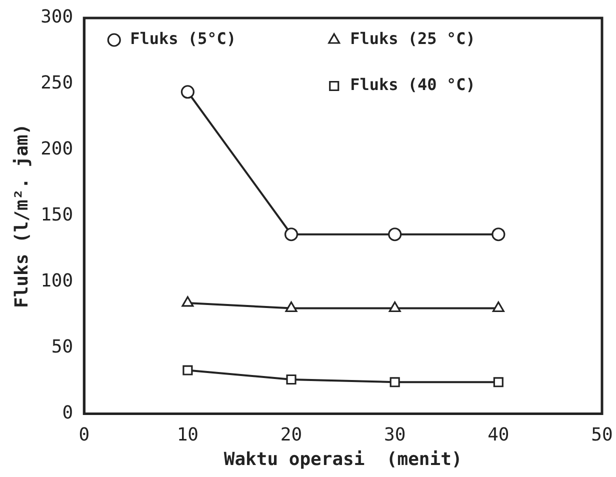 The width and height of the screenshot is (616, 477). What do you see at coordinates (21, 216) in the screenshot?
I see `y-axis-title: Fluks (l/m². jam)` at bounding box center [21, 216].